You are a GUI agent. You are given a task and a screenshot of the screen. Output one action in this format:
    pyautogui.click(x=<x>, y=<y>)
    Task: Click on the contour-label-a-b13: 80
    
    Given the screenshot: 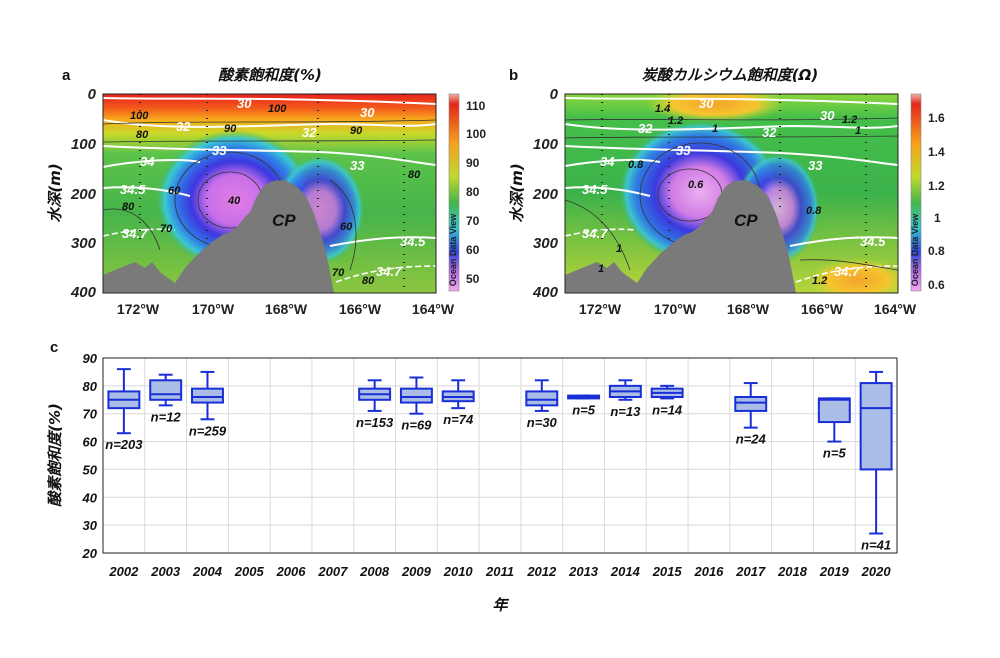 What is the action you would take?
    pyautogui.click(x=368, y=281)
    